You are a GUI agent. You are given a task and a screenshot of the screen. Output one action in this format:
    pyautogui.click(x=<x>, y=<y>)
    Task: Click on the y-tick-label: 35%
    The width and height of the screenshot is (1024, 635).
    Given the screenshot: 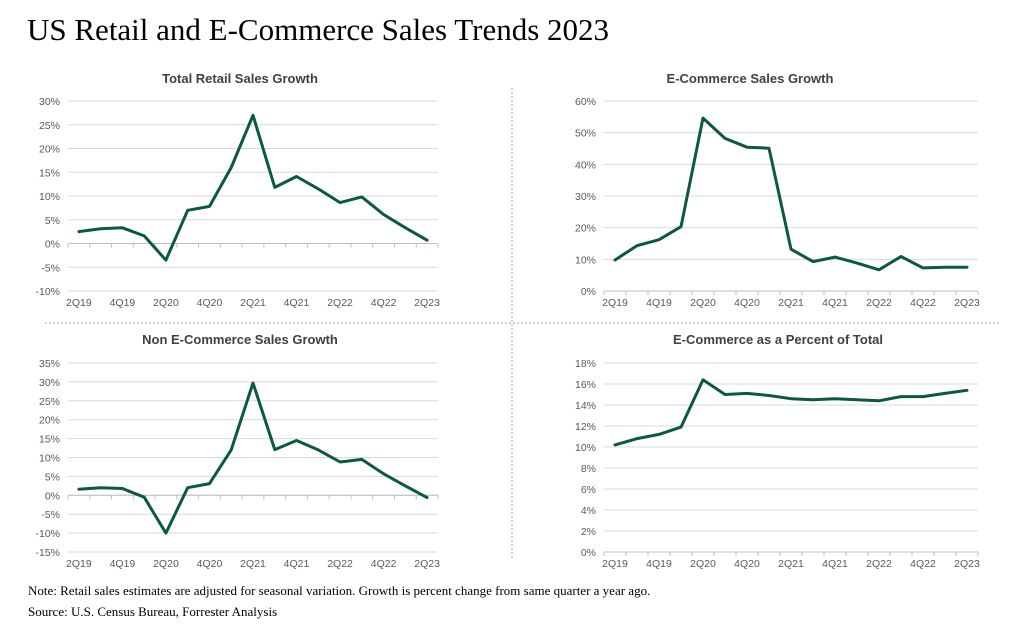 What is the action you would take?
    pyautogui.click(x=49, y=364)
    